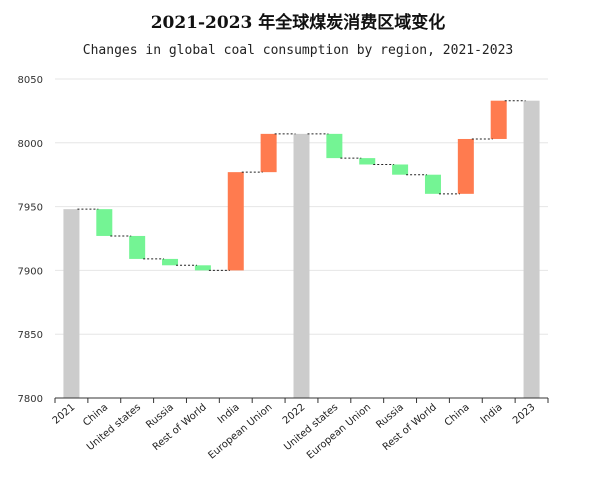  What do you see at coordinates (30, 80) in the screenshot?
I see `y-tick-label: 8050` at bounding box center [30, 80].